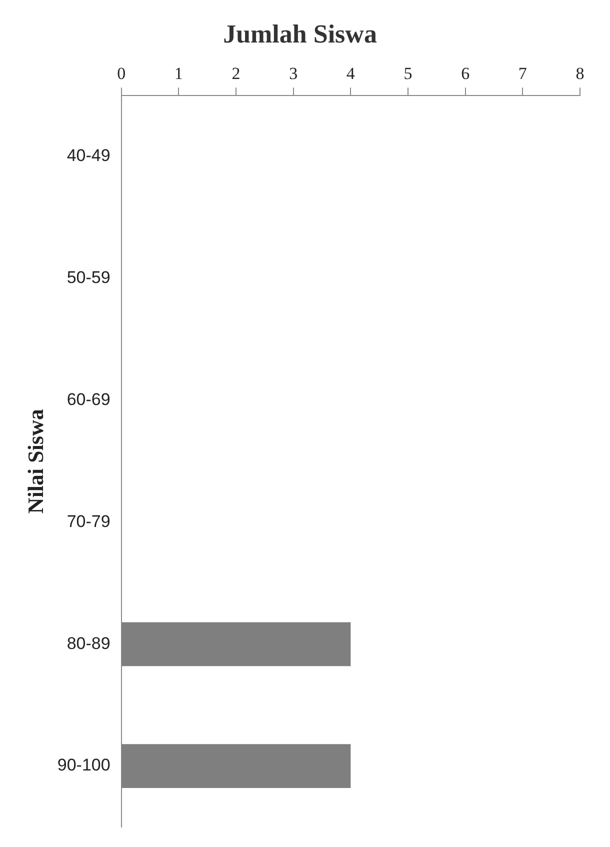  What do you see at coordinates (351, 73) in the screenshot?
I see `x-tick-label: 4` at bounding box center [351, 73].